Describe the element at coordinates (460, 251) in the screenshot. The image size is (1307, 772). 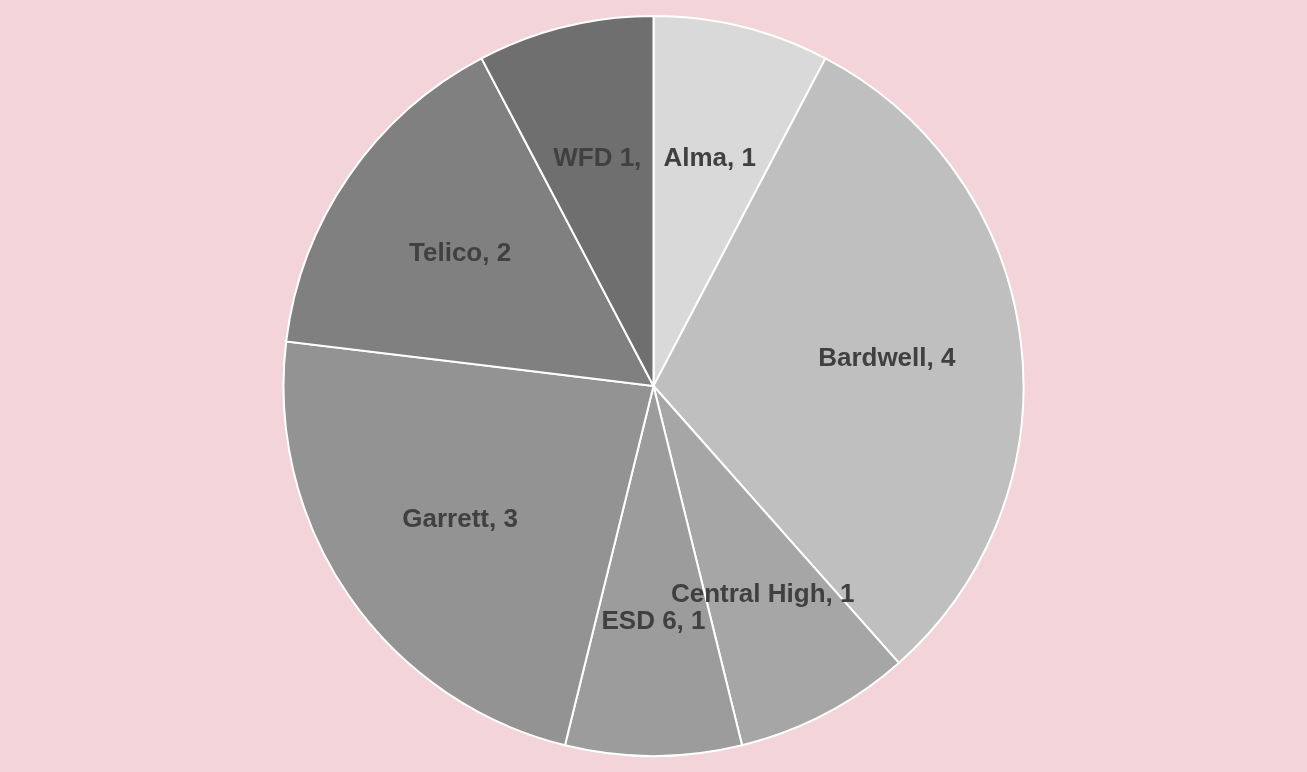
I see `slice-label: Telico, 2` at that location.